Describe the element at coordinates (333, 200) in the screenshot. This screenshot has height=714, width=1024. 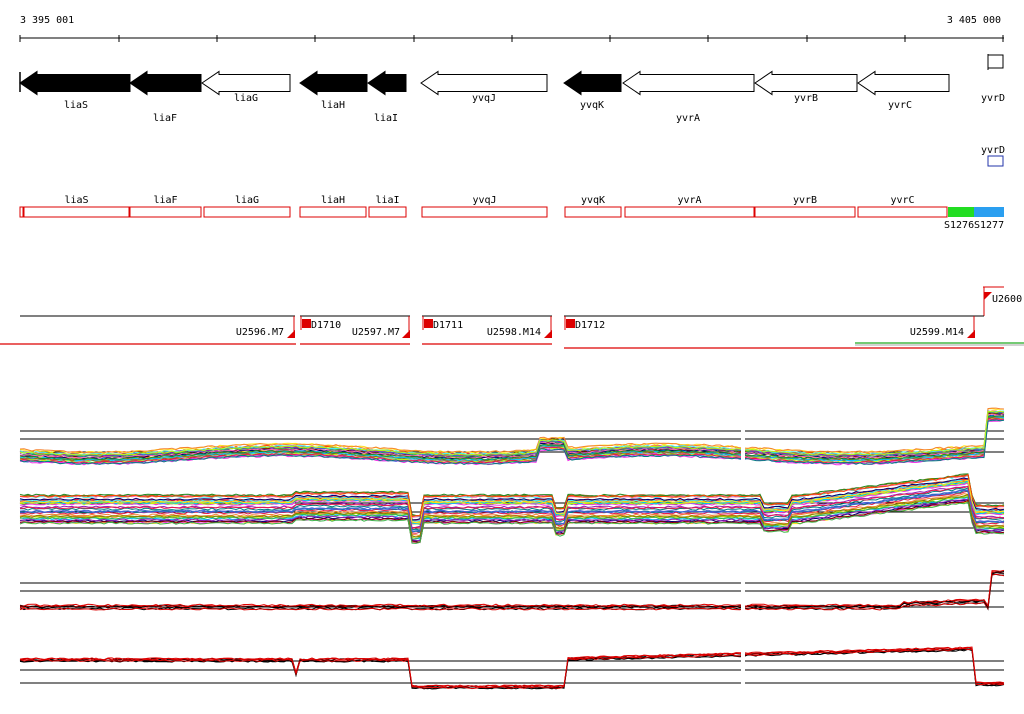
I see `segment-label-liaH: liaH` at that location.